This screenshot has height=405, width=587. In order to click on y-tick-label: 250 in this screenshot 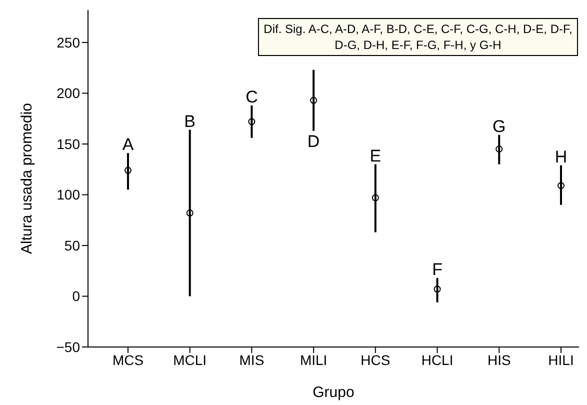, I will do `click(68, 42)`.